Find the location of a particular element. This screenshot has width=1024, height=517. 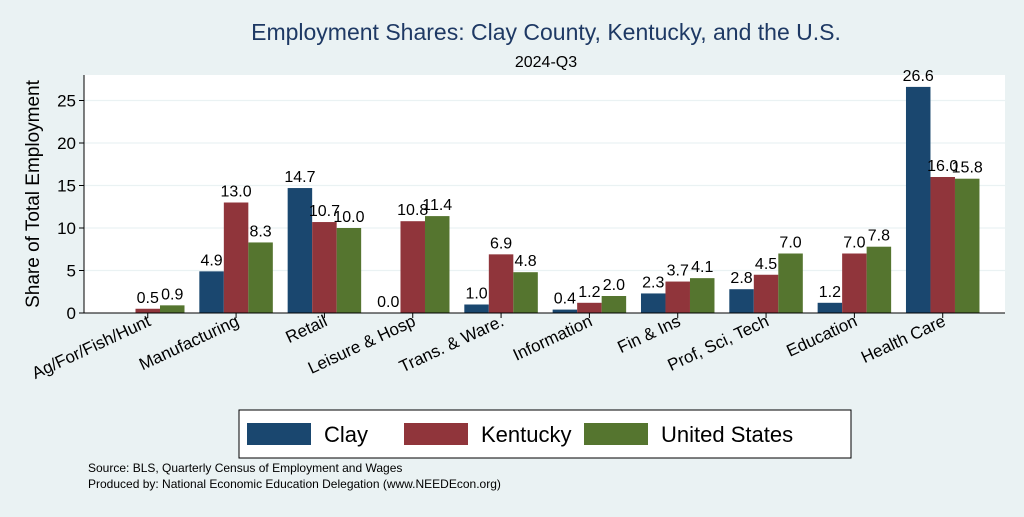

x-tick-label: Education is located at coordinates (822, 335).